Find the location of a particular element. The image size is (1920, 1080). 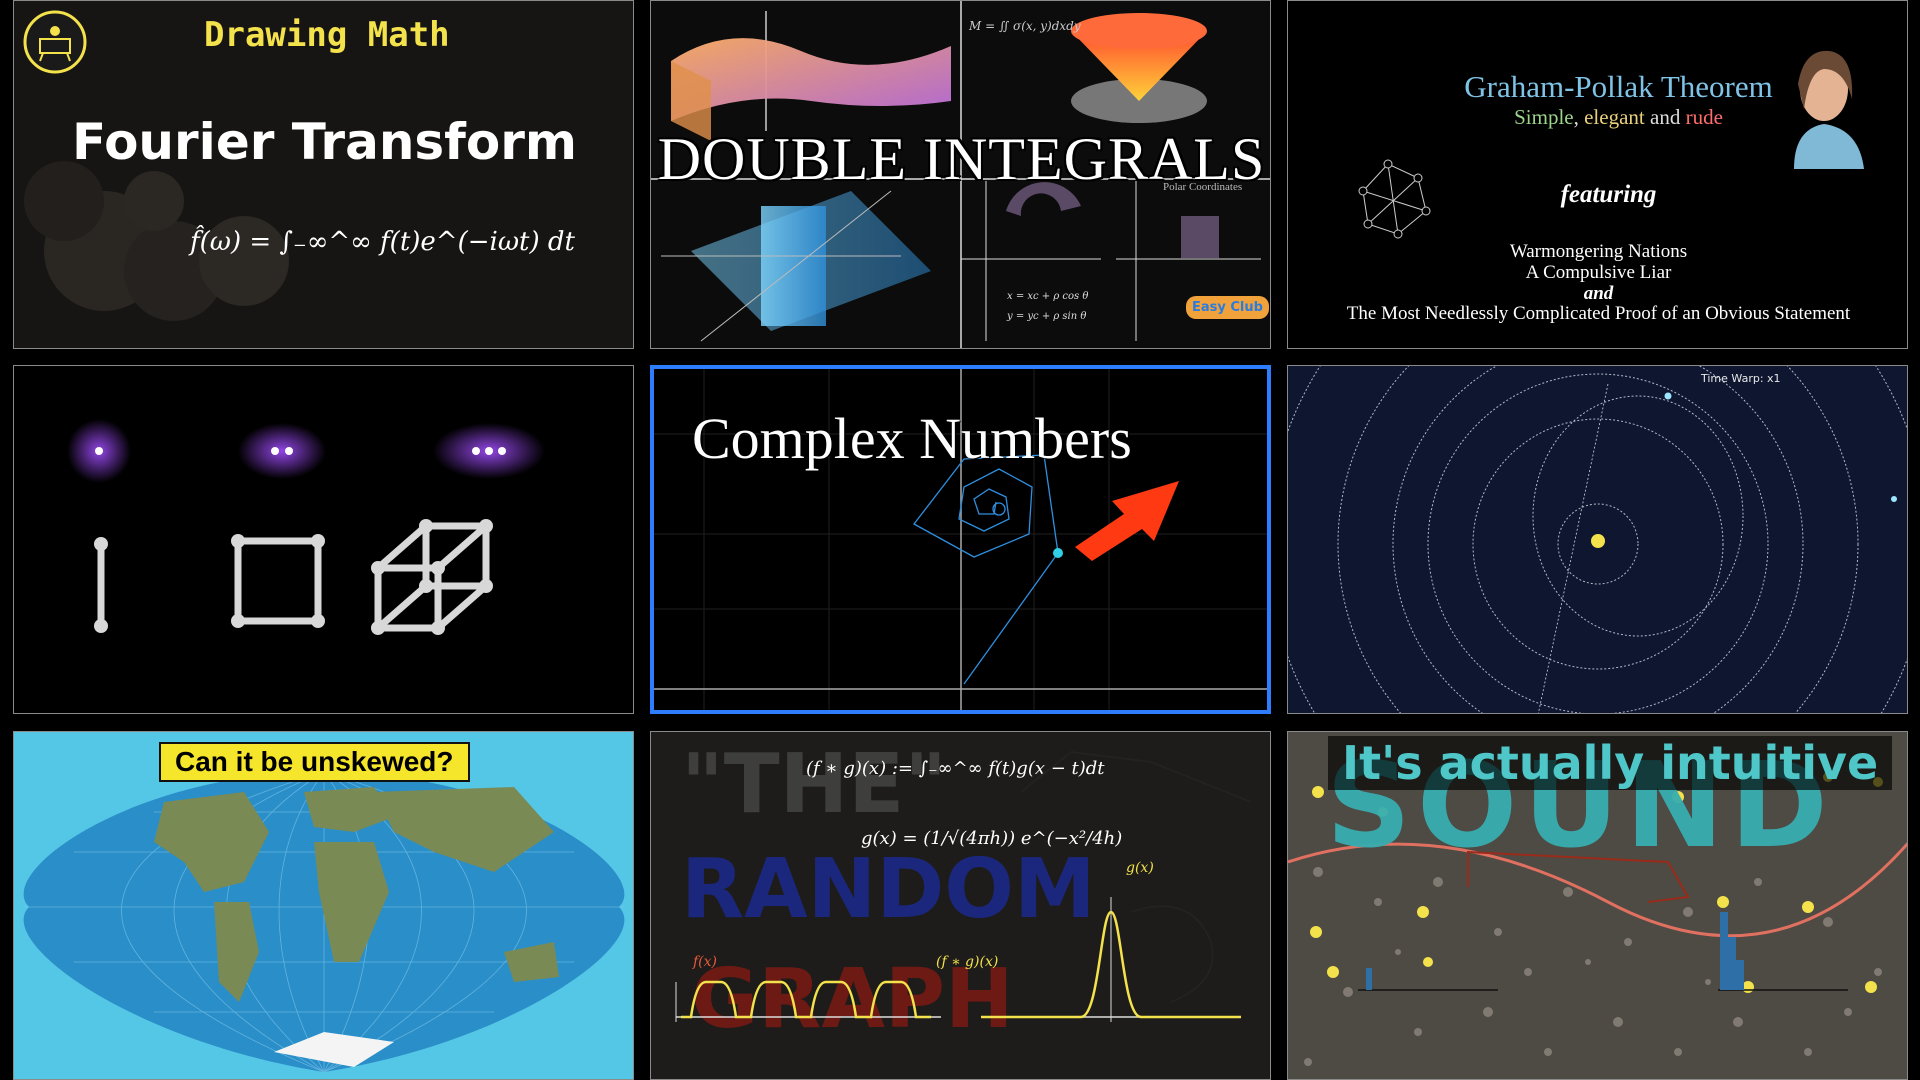

video-thumbnail-dimensions is located at coordinates (323, 539).